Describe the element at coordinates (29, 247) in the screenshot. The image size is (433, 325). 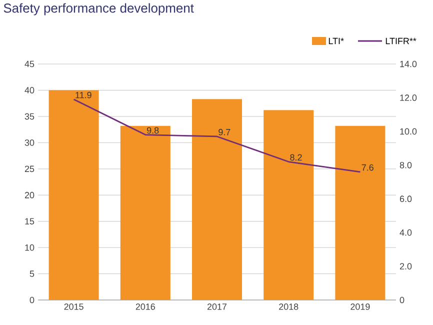
I see `y-tick-label: 10` at that location.